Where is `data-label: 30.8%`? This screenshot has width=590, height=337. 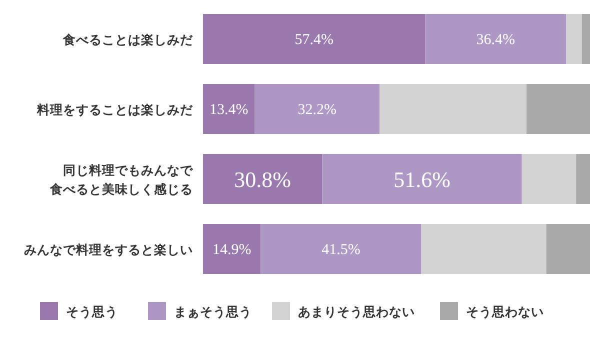
data-label: 30.8% is located at coordinates (263, 179).